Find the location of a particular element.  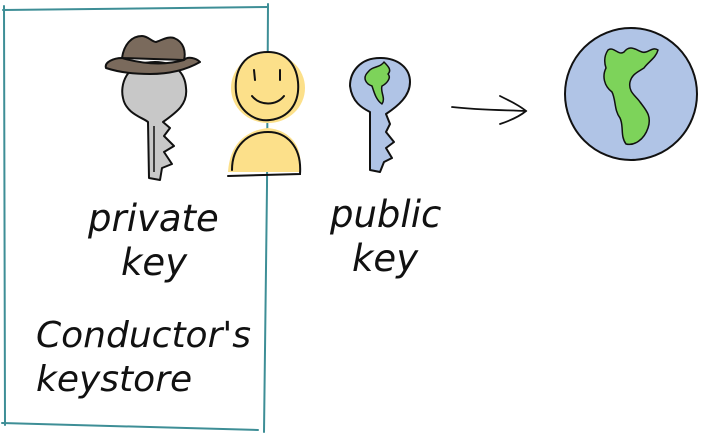

public-key-label: public is located at coordinates (386, 214).